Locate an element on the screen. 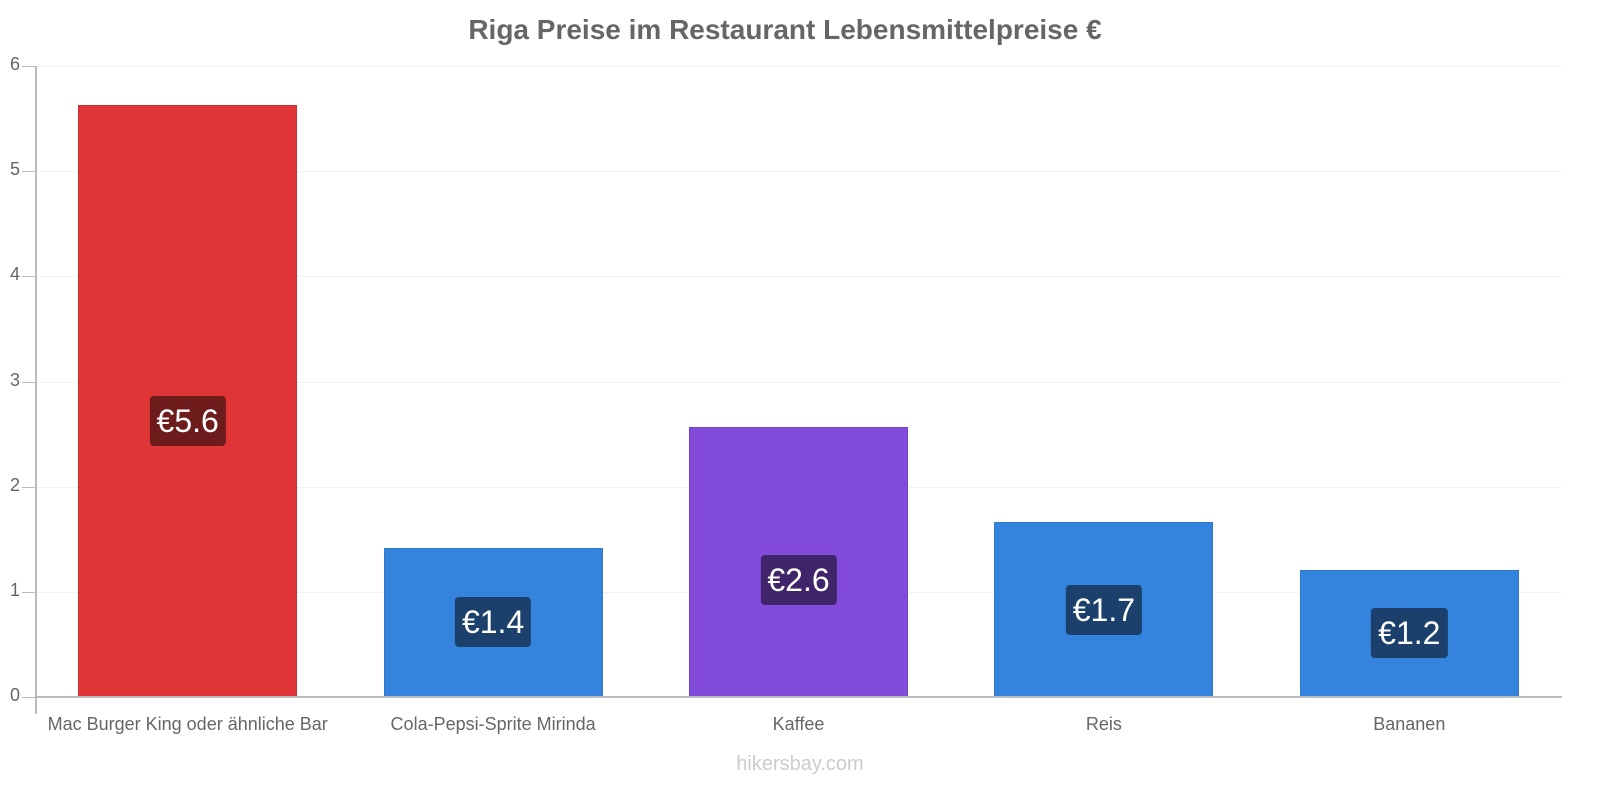 This screenshot has height=800, width=1600. watermark: hikersbay.com is located at coordinates (800, 764).